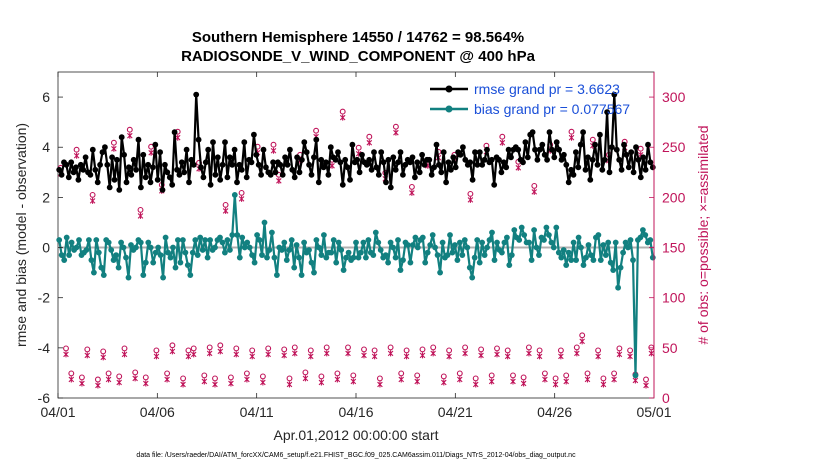  I want to click on y-tick-label: 6, so click(46, 97).